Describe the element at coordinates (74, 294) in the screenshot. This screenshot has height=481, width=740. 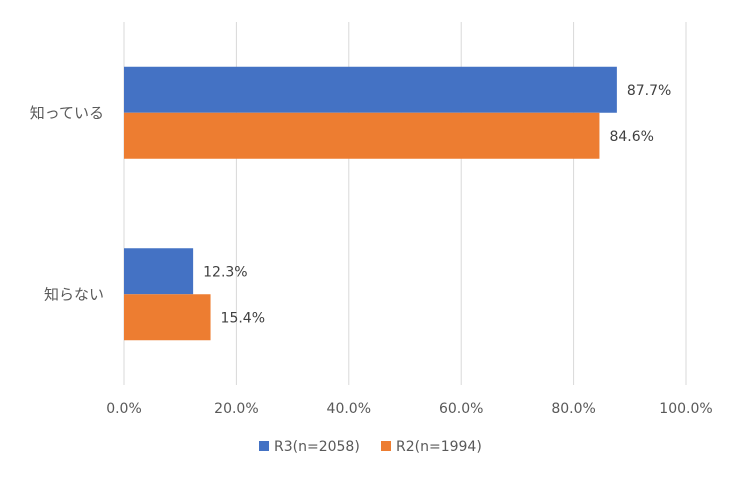
I see `category-label: 知らない` at that location.